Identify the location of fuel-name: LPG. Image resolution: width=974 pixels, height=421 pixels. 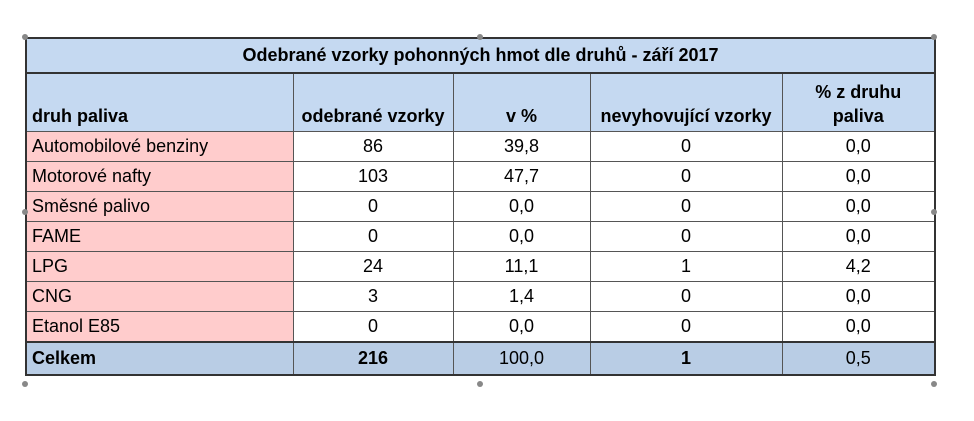
(159, 266).